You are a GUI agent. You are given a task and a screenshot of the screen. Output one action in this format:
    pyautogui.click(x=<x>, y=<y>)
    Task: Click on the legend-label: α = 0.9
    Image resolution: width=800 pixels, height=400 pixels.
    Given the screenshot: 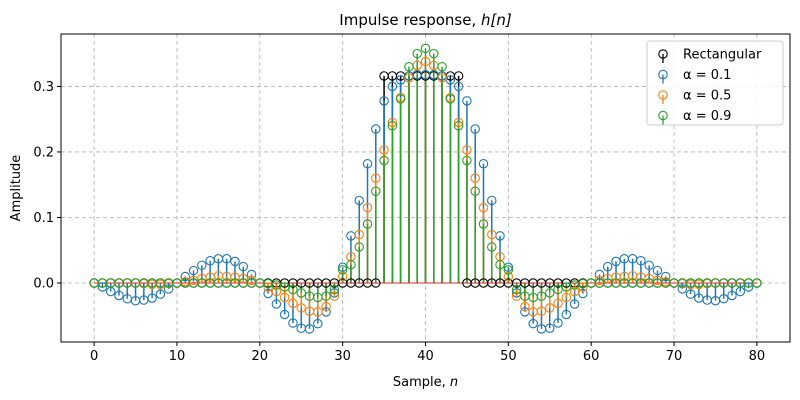 What is the action you would take?
    pyautogui.click(x=707, y=116)
    